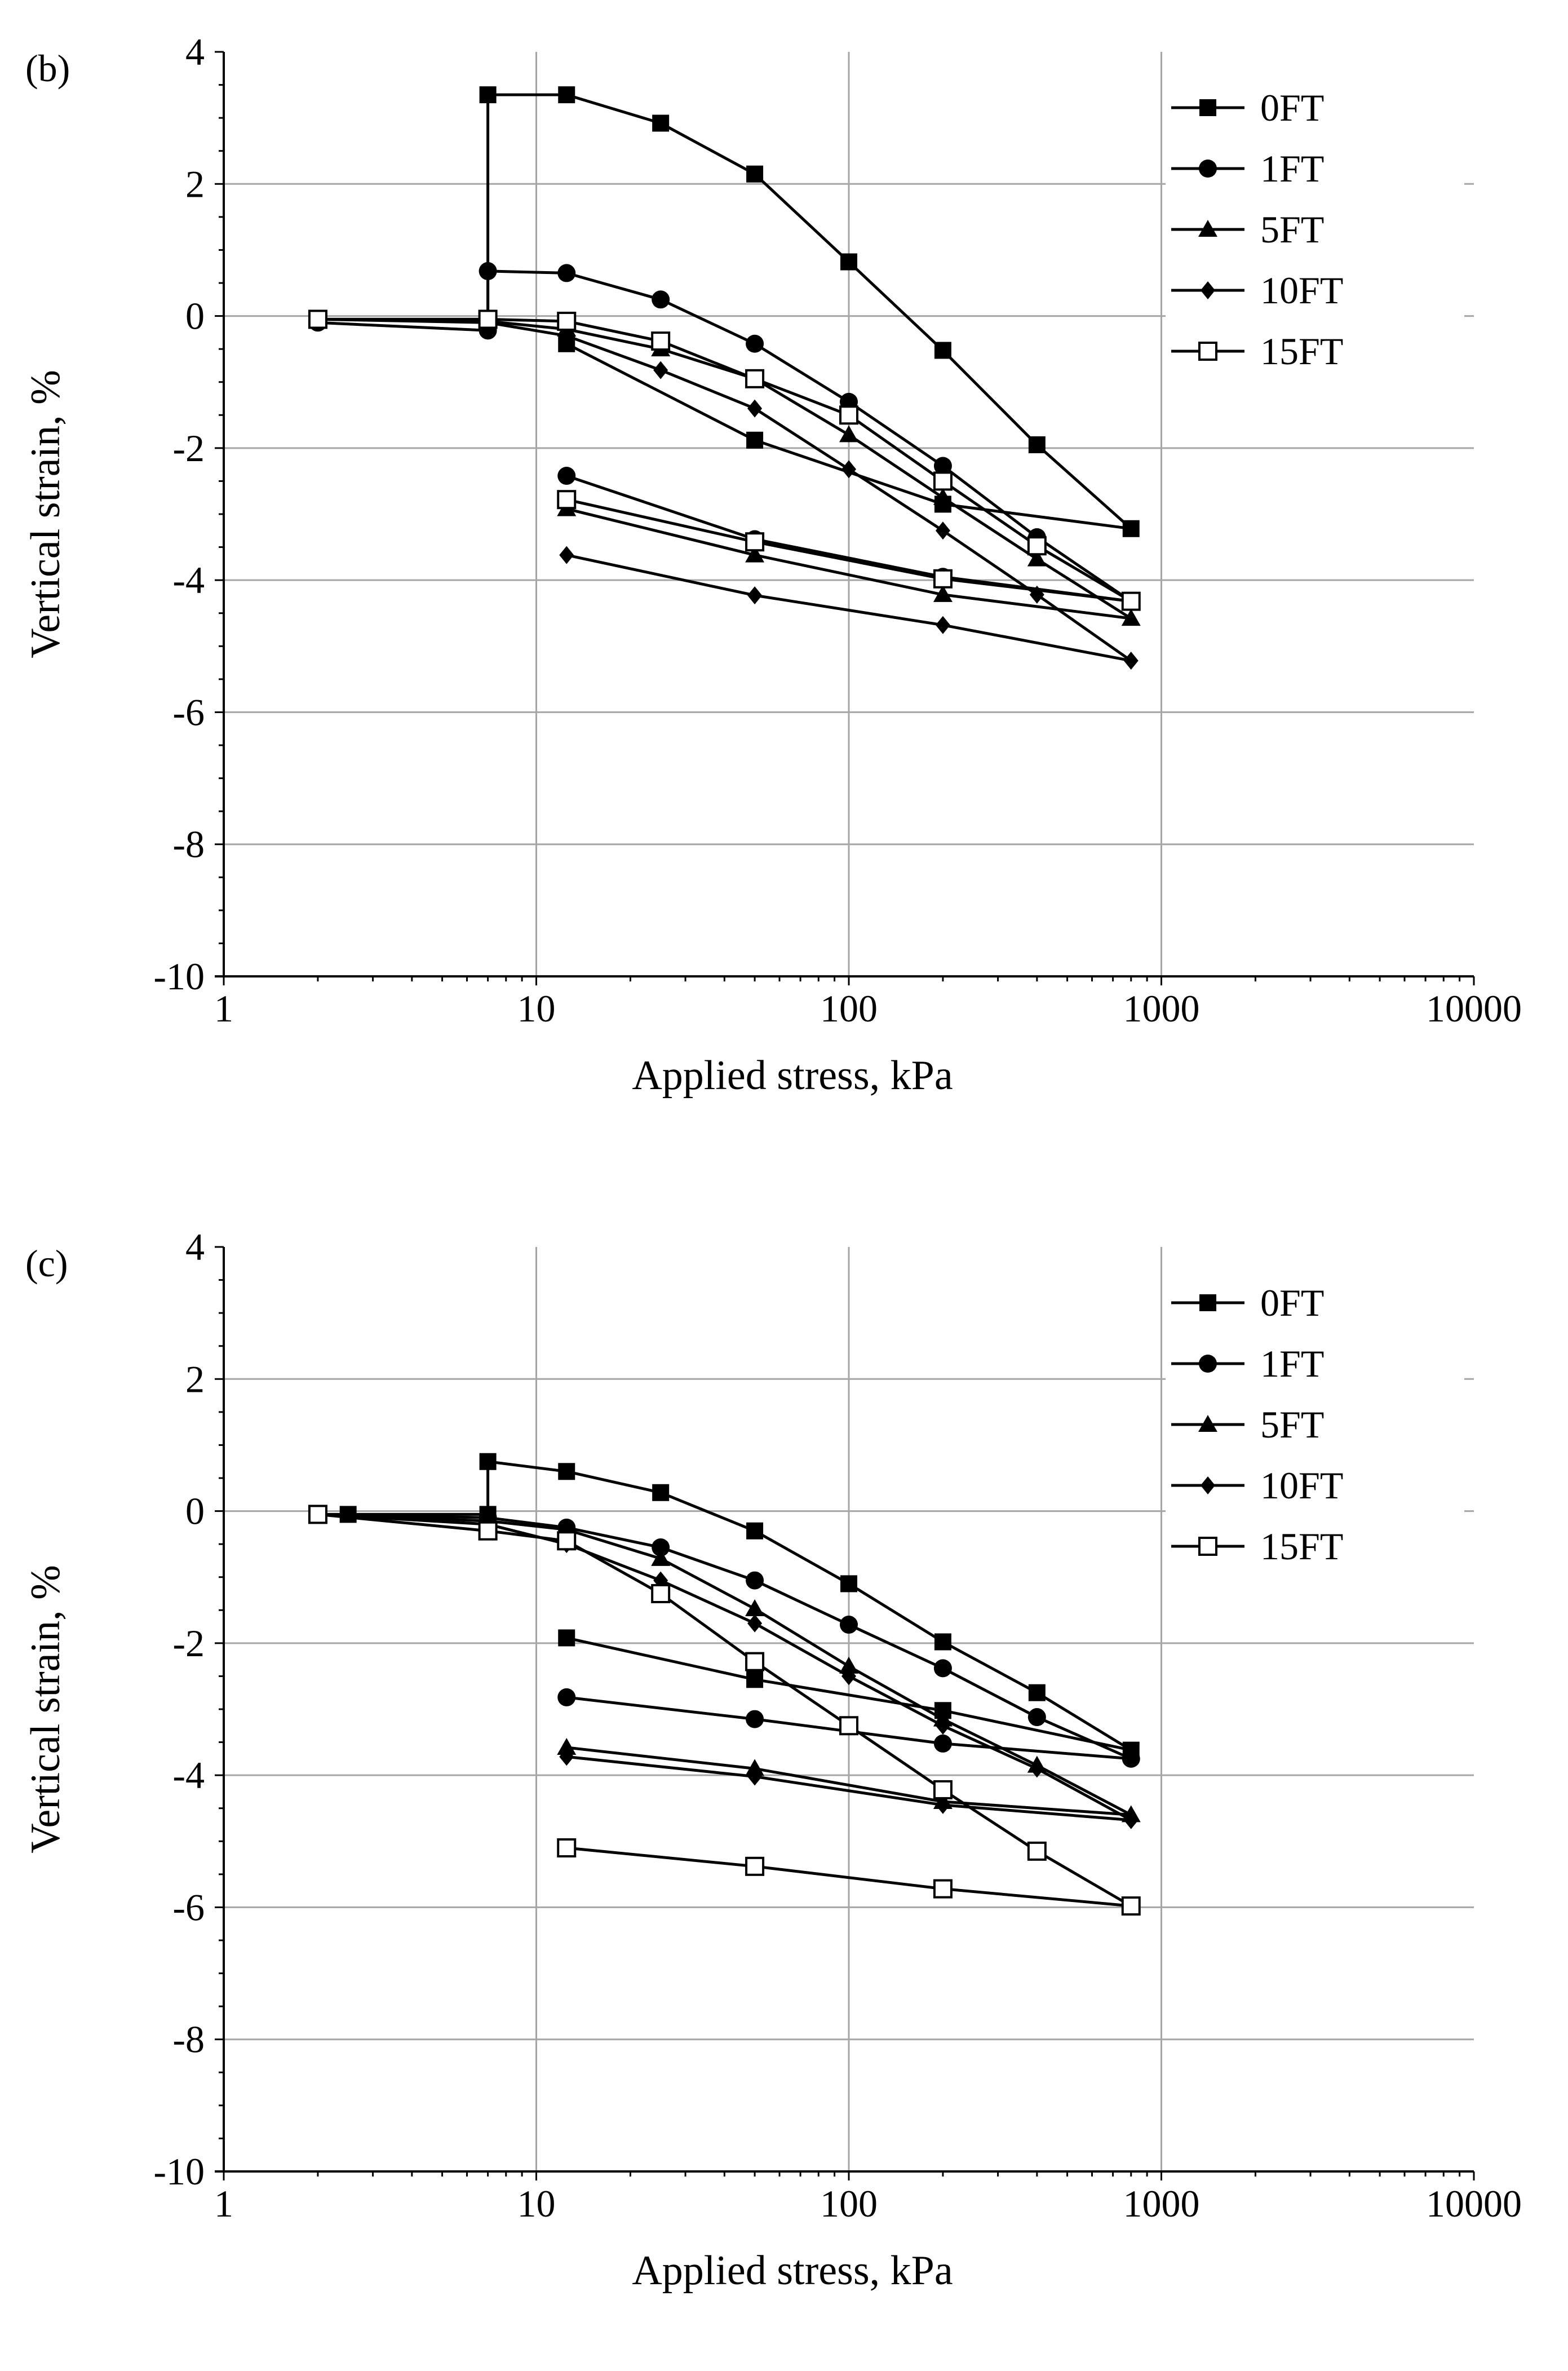  What do you see at coordinates (195, 1247) in the screenshot?
I see `y-tick-label: 4` at bounding box center [195, 1247].